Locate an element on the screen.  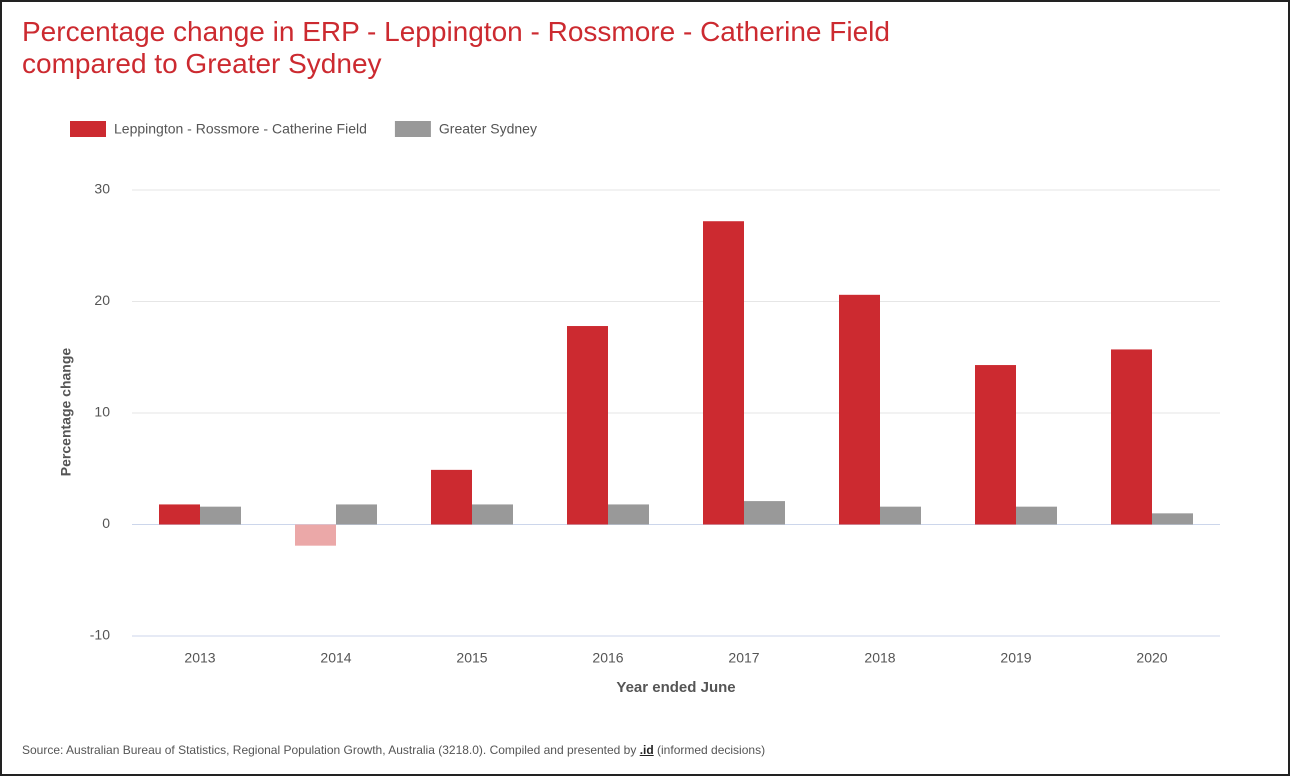
x-tick-label: 2014 is located at coordinates (335, 658).